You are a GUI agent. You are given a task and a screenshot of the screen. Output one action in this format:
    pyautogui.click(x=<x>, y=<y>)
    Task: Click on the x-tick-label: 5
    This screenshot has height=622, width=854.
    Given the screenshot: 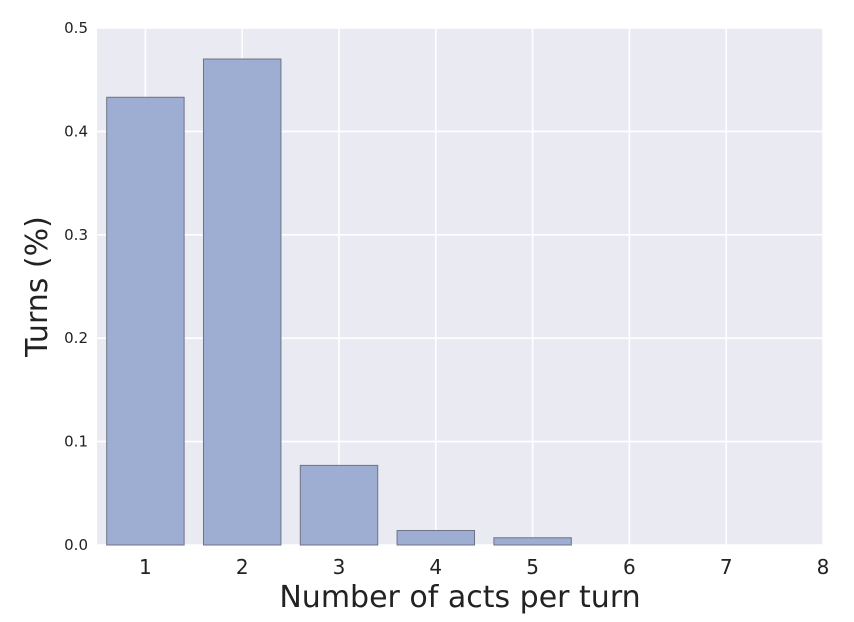 What is the action you would take?
    pyautogui.click(x=532, y=567)
    